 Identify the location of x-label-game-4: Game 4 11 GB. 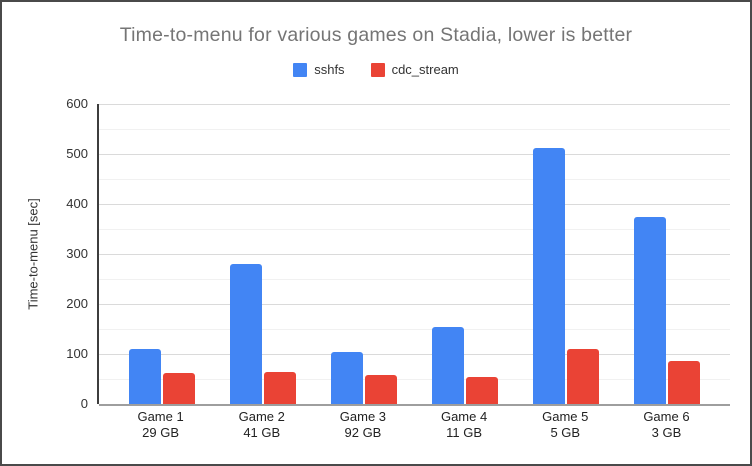
(464, 425).